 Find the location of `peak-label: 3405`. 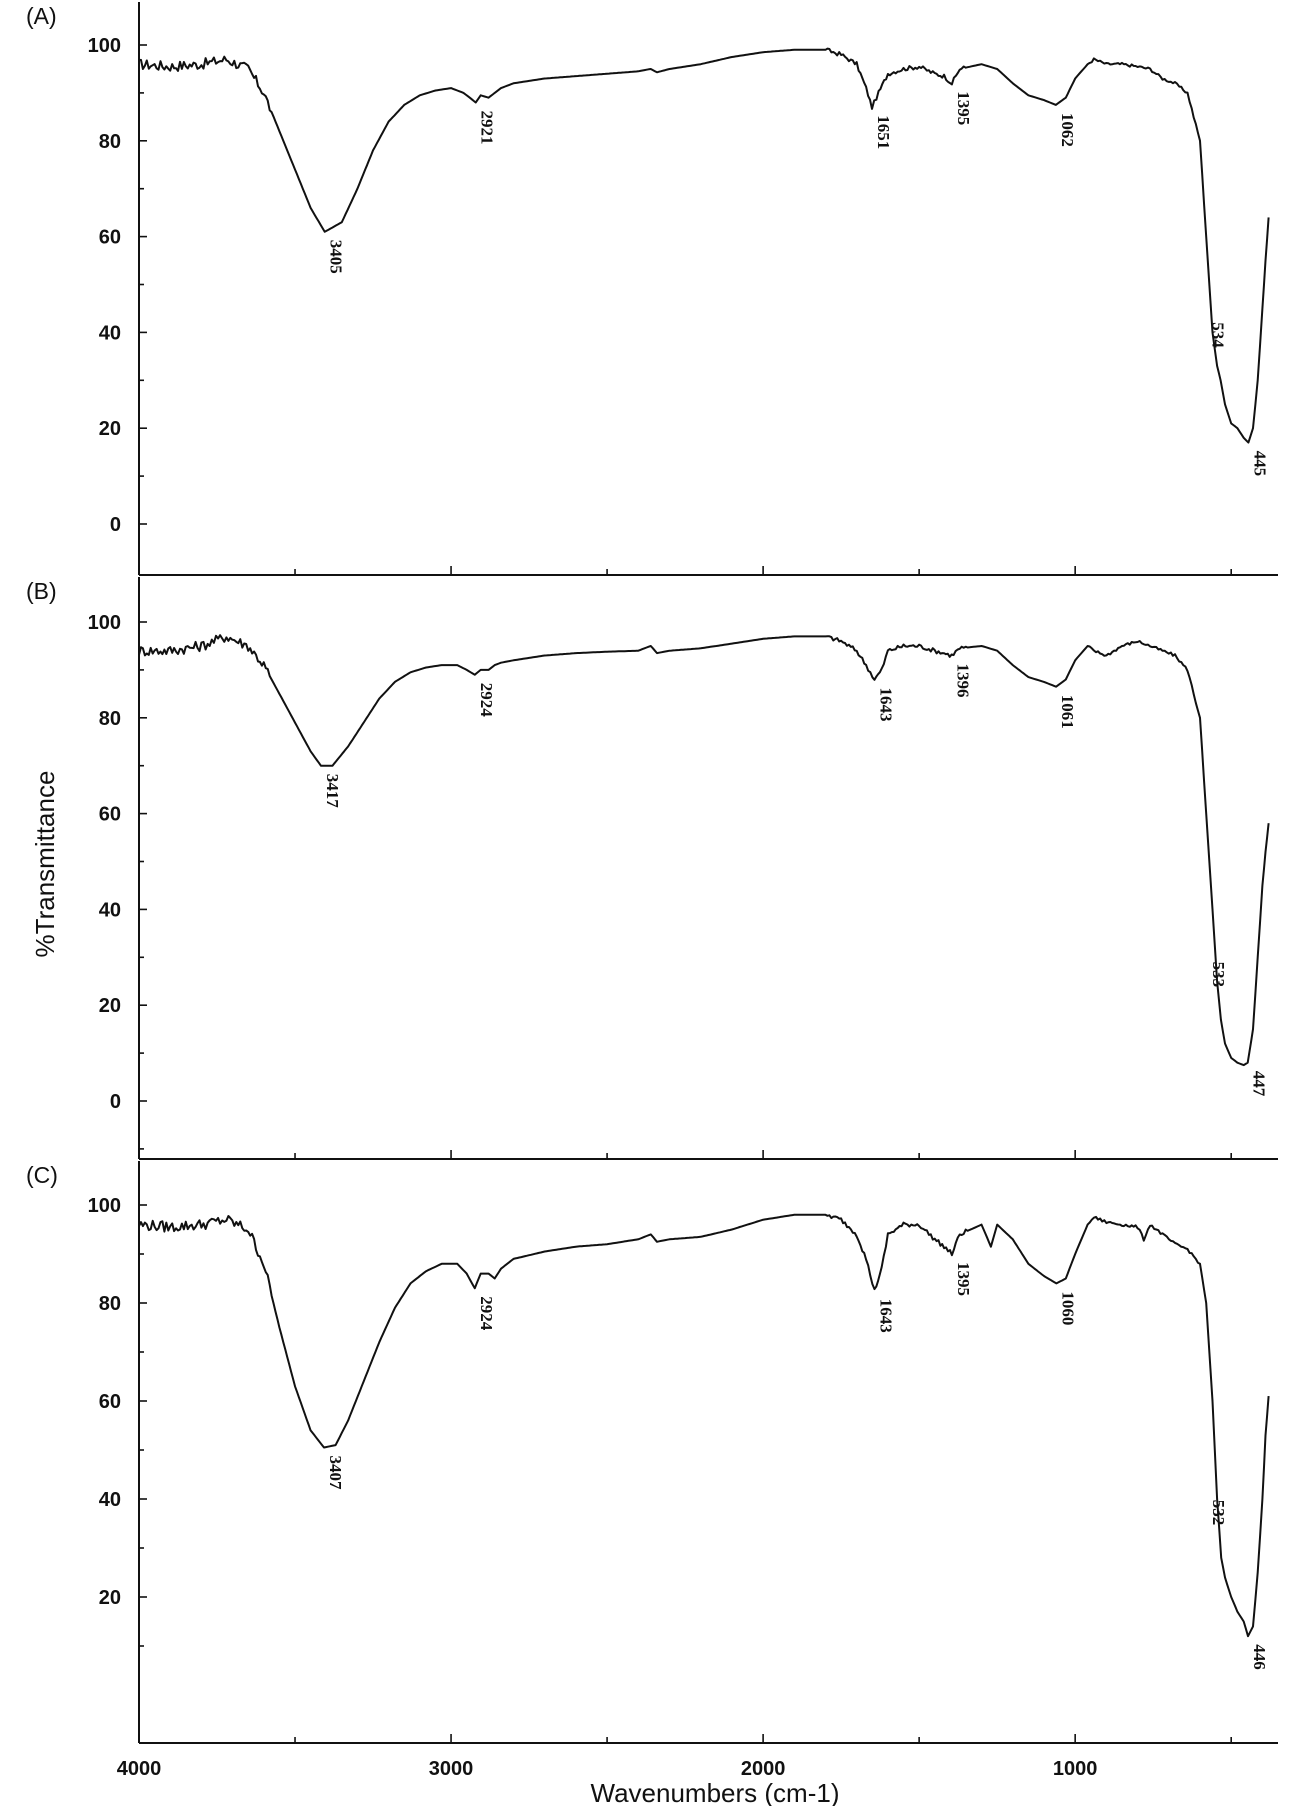

peak-label: 3405 is located at coordinates (336, 257).